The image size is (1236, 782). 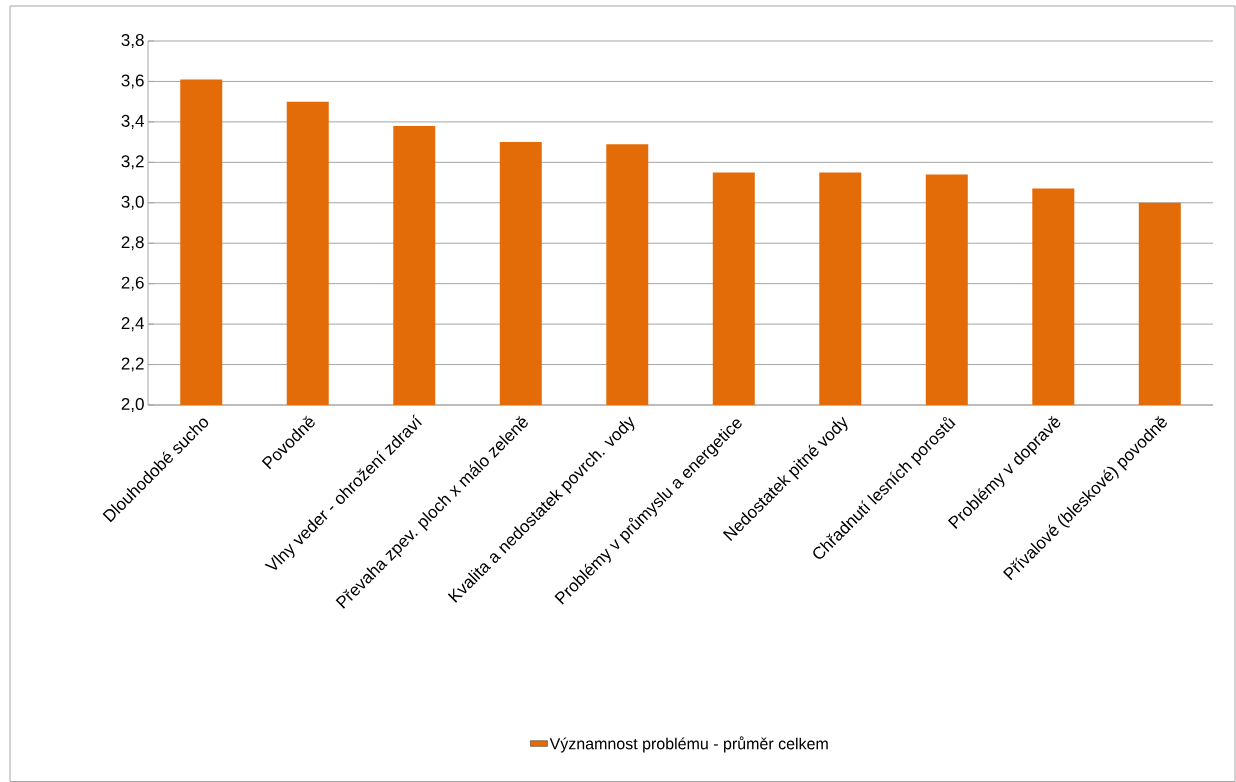 I want to click on y-tick-label: 2,2, so click(x=132, y=364).